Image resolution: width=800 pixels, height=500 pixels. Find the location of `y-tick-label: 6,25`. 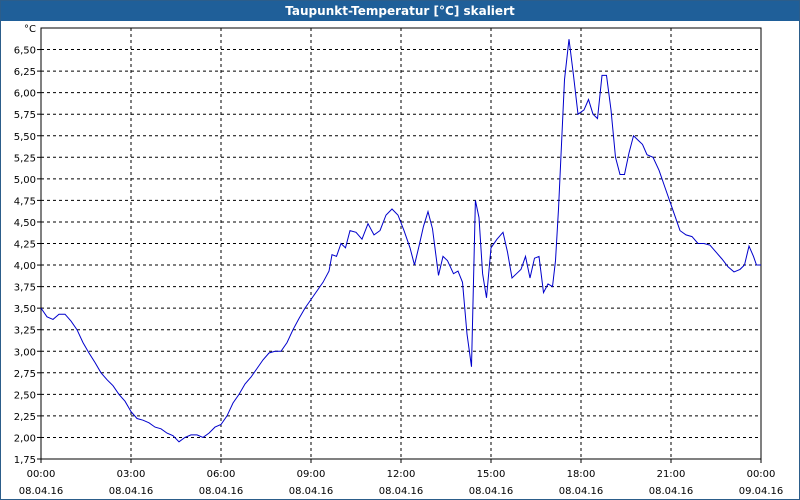

y-tick-label: 6,25 is located at coordinates (25, 72).